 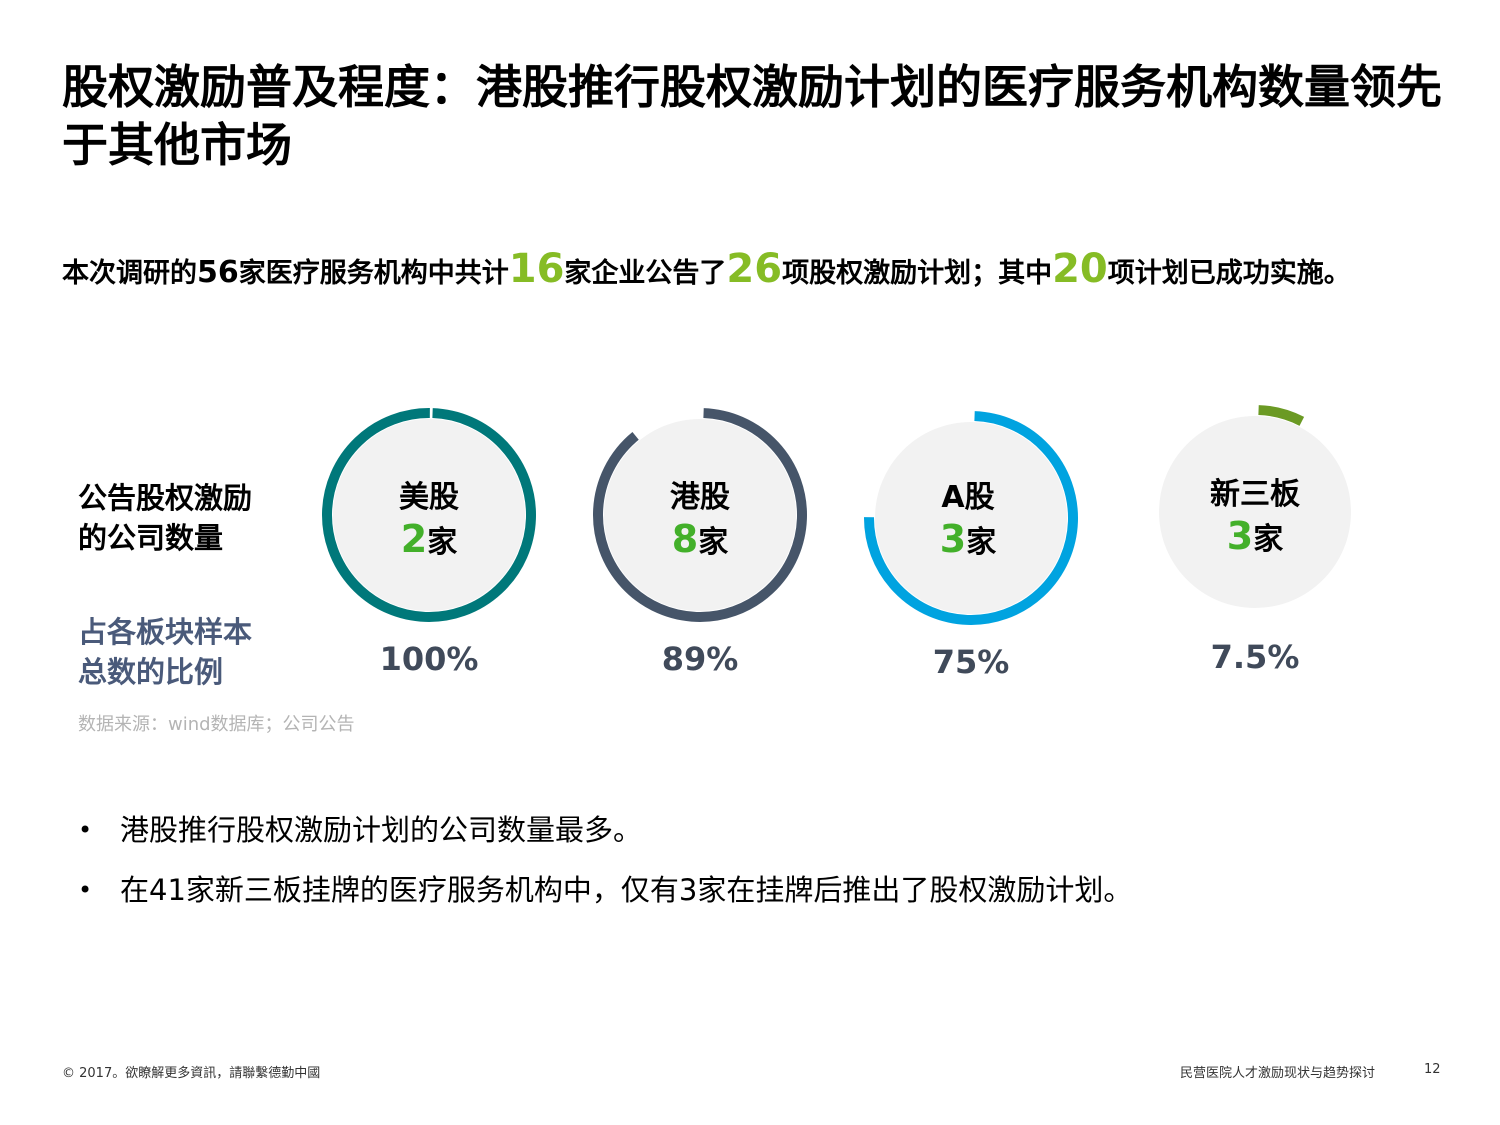 I want to click on ring-neeq, so click(x=1255, y=512).